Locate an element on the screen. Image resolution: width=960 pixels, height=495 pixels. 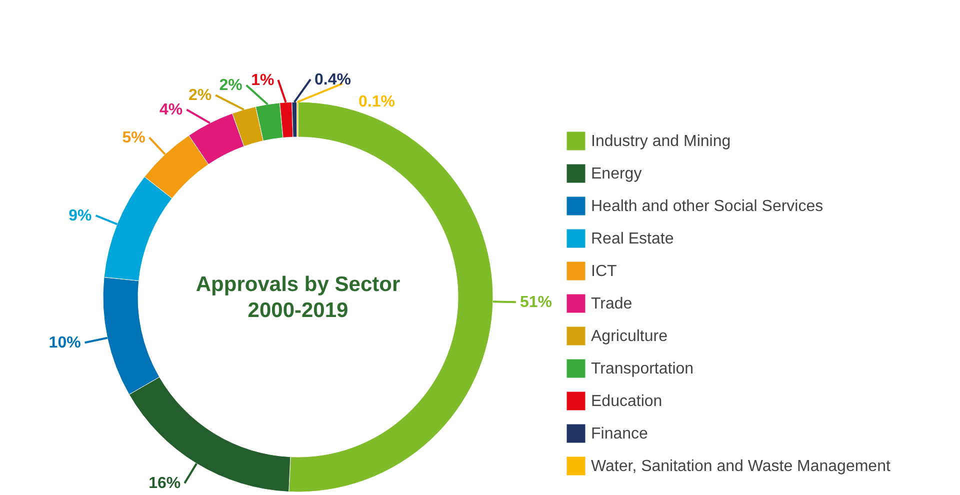
text: Approvals by Sector is located at coordinates (298, 284).